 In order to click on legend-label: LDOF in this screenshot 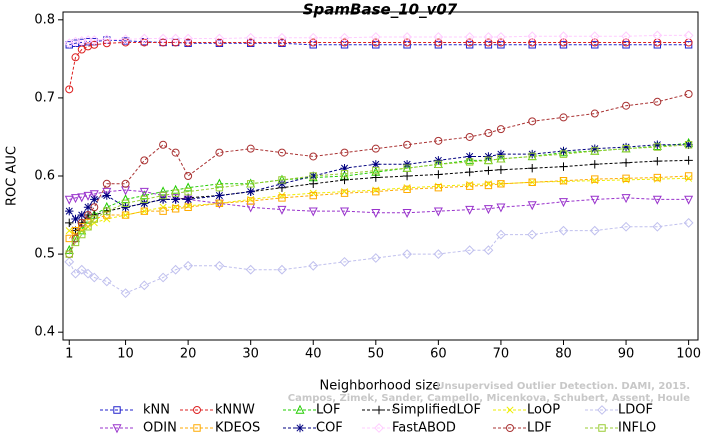, I will do `click(635, 410)`.